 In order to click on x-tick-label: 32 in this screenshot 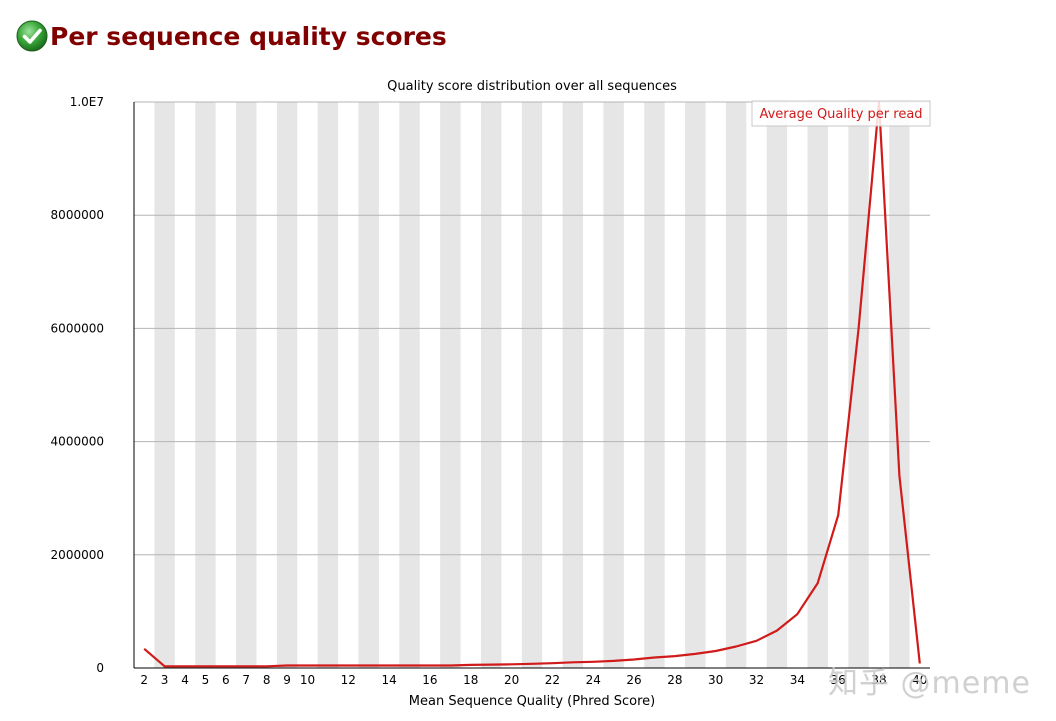, I will do `click(756, 680)`.